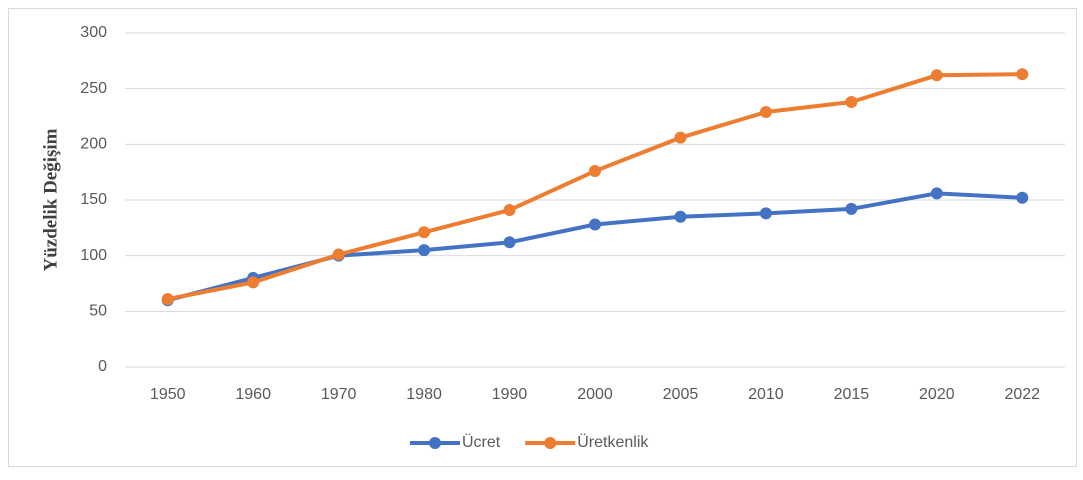 This screenshot has height=480, width=1083. Describe the element at coordinates (93, 32) in the screenshot. I see `y-tick-label: 300` at that location.